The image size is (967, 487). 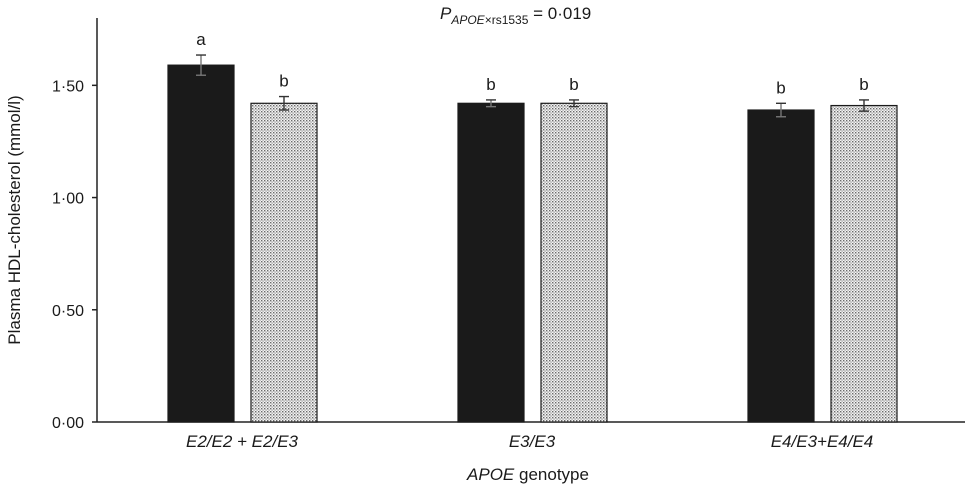 What do you see at coordinates (242, 441) in the screenshot?
I see `x-category-label: E2/E2 + E2/E3` at bounding box center [242, 441].